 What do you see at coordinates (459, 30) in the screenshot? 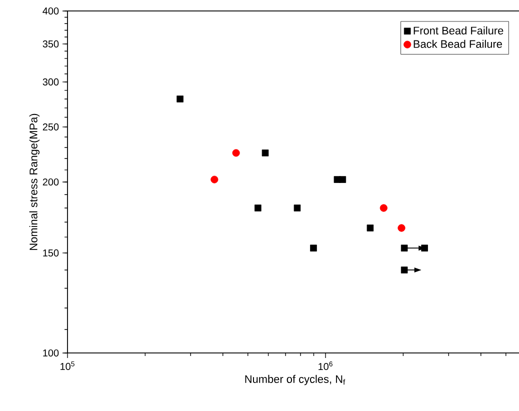
I see `legend-label: Front Bead Failure` at bounding box center [459, 30].